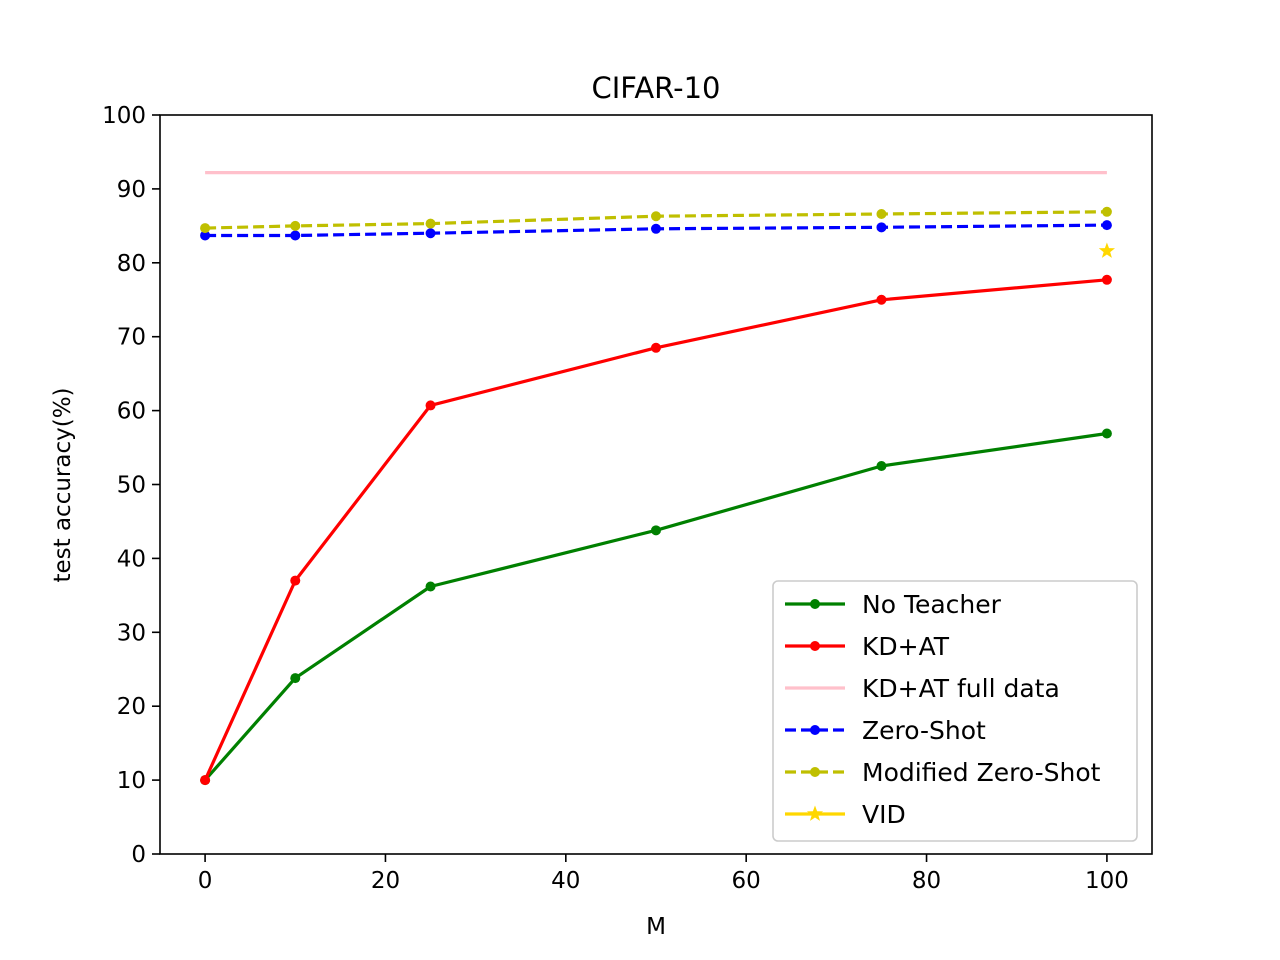 Image resolution: width=1280 pixels, height=960 pixels. What do you see at coordinates (924, 730) in the screenshot?
I see `legend-label: Zero-Shot` at bounding box center [924, 730].